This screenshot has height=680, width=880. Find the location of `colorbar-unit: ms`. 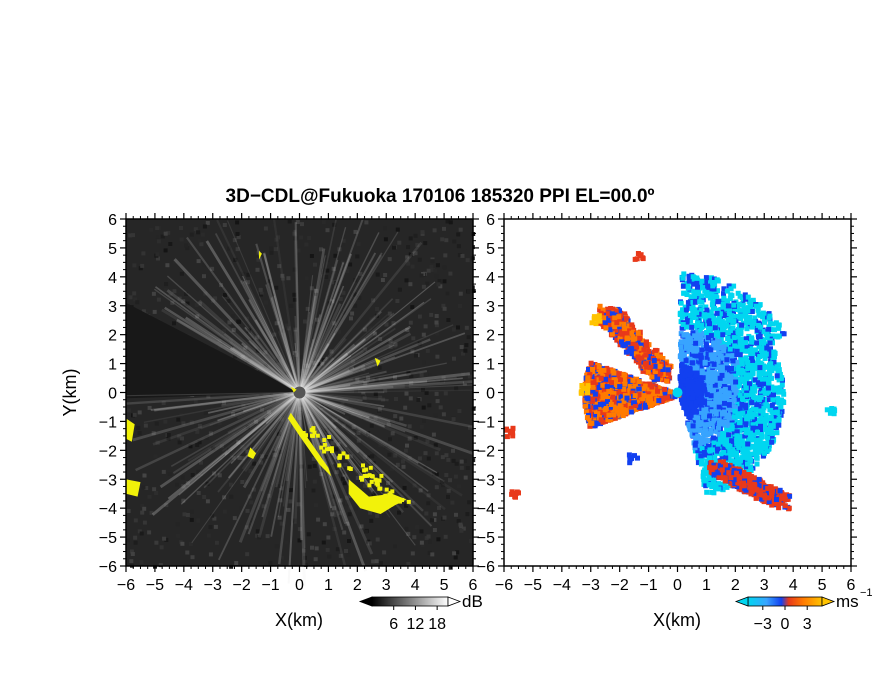

colorbar-unit: ms is located at coordinates (847, 601).